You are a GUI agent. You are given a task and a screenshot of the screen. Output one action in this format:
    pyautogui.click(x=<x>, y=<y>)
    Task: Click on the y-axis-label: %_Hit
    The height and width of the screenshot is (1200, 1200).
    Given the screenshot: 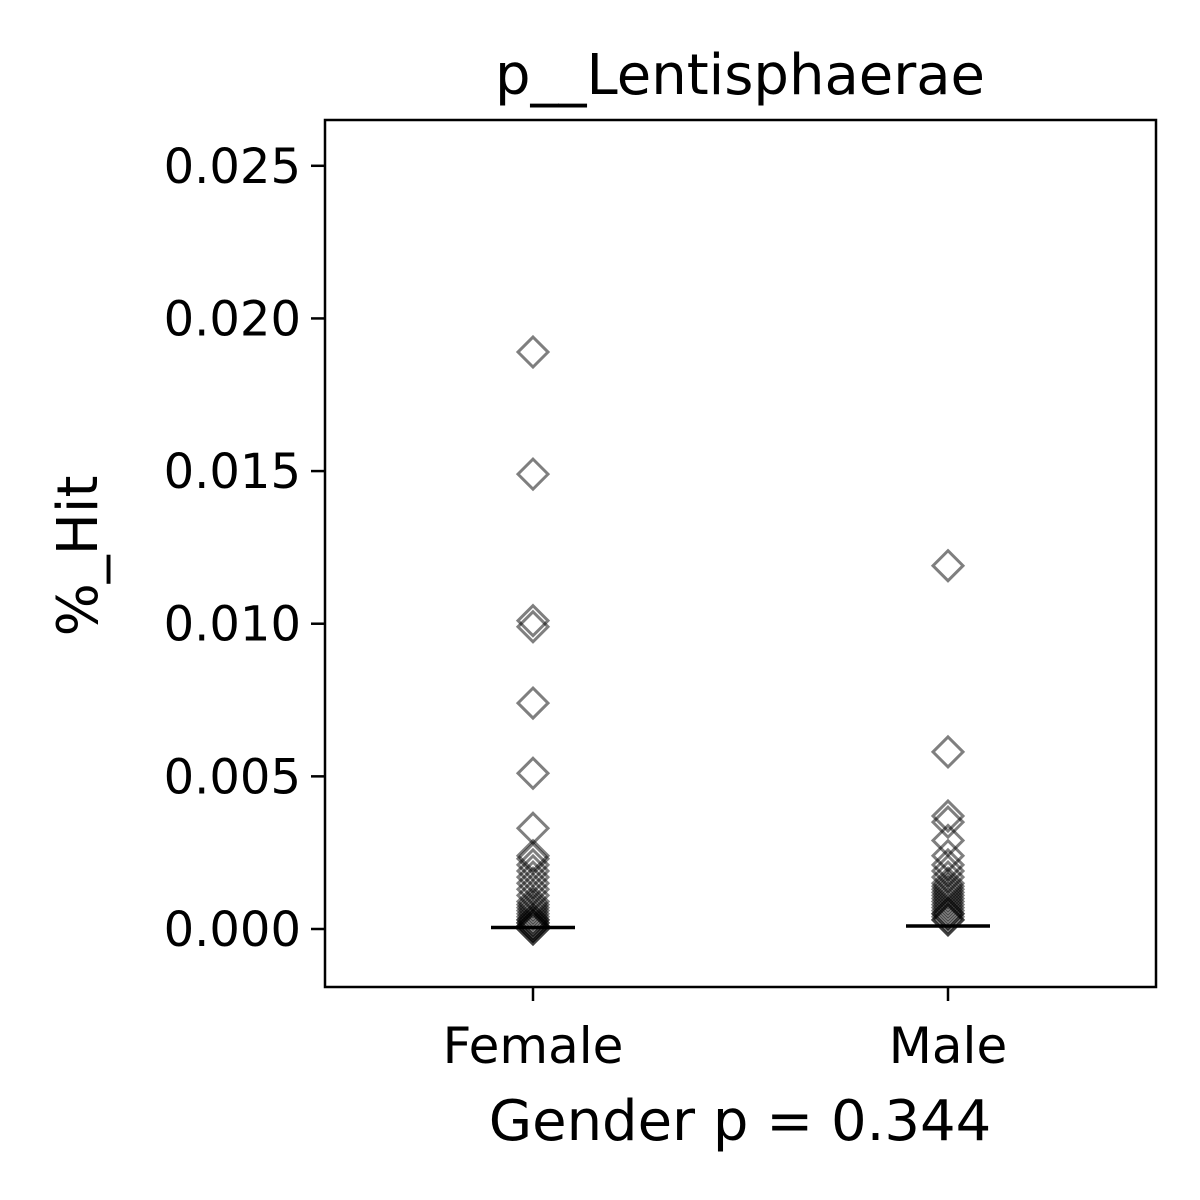 What is the action you would take?
    pyautogui.click(x=78, y=556)
    